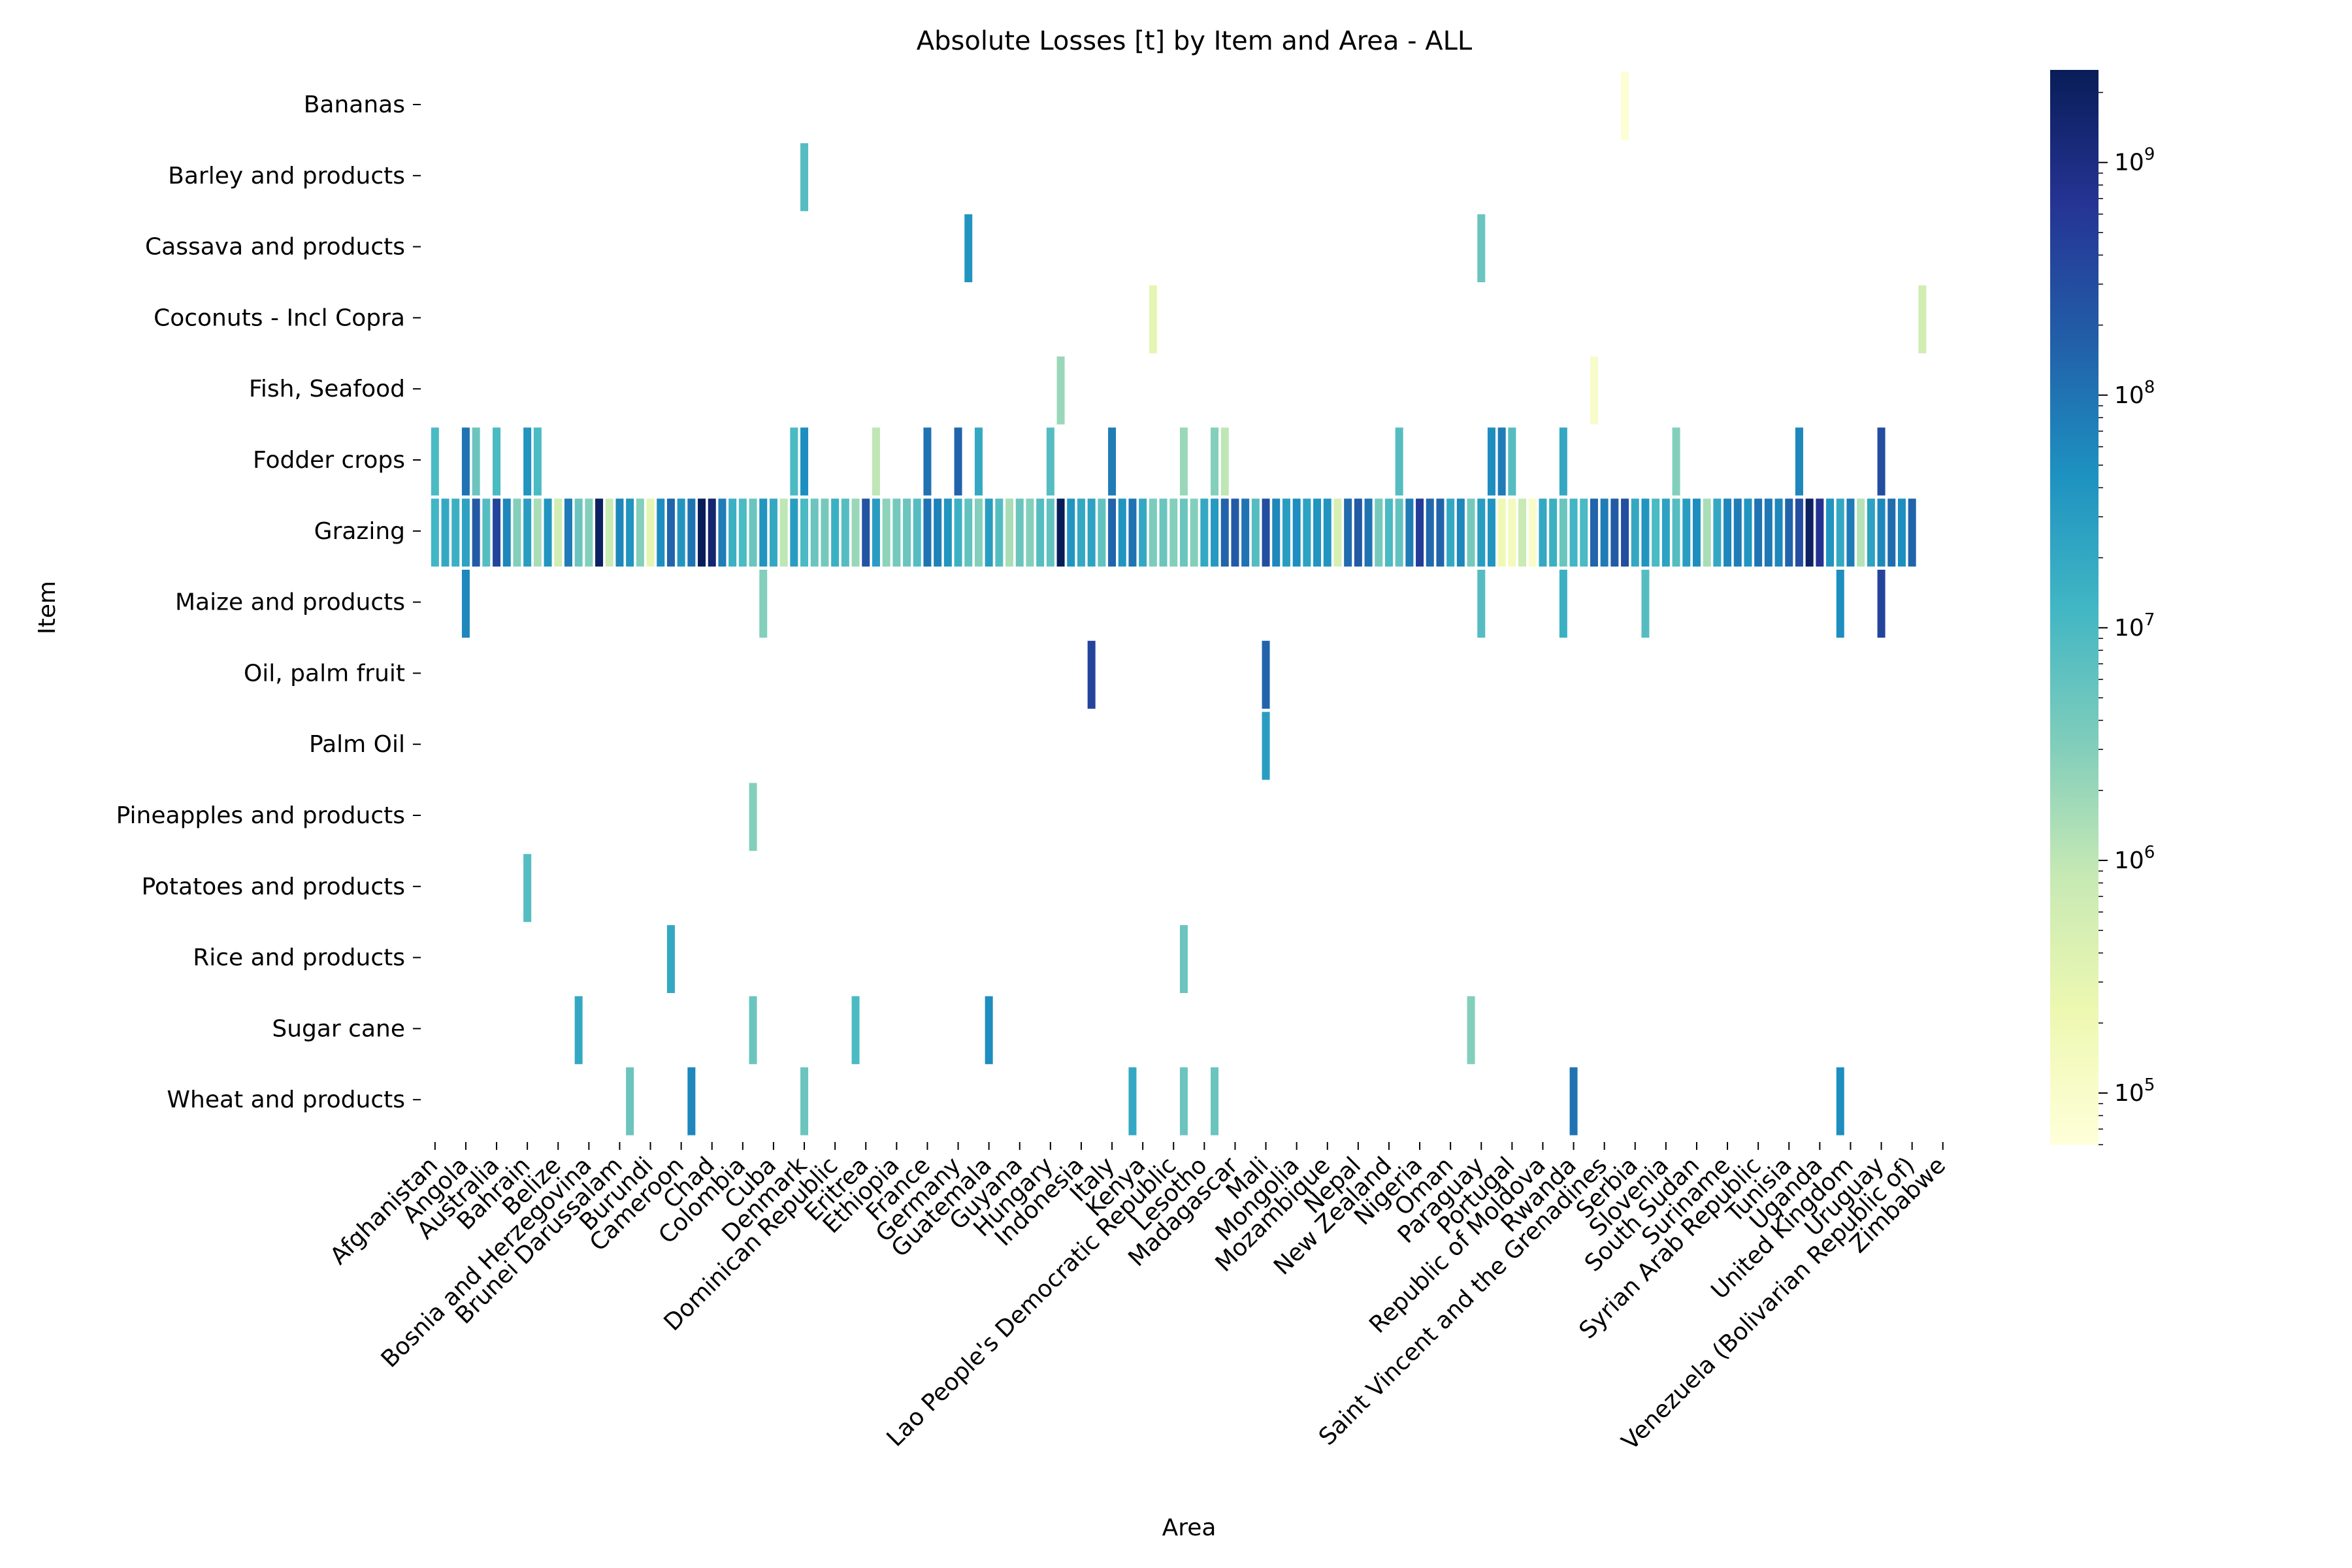  I want to click on y-tick-label: Pineapples and products, so click(260, 815).